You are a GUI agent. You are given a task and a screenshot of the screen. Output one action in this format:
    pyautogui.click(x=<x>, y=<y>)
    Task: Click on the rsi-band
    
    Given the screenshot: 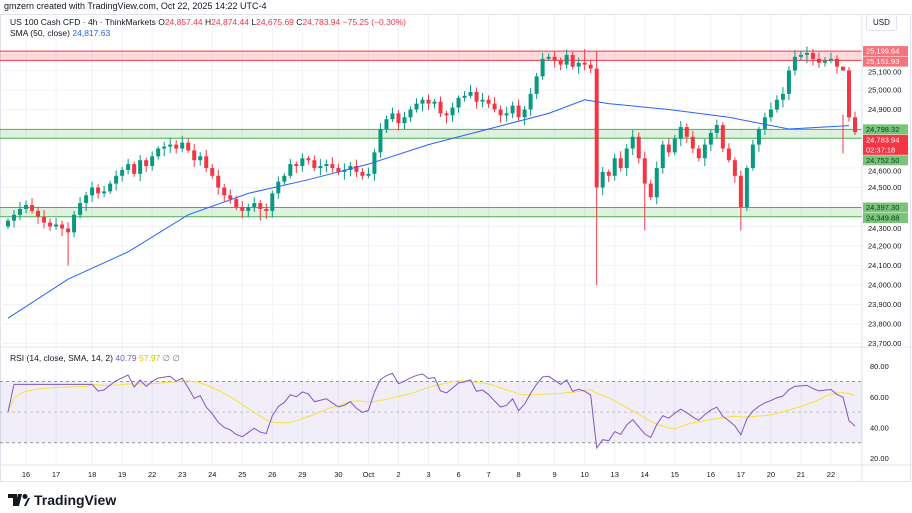 What is the action you would take?
    pyautogui.click(x=431, y=412)
    